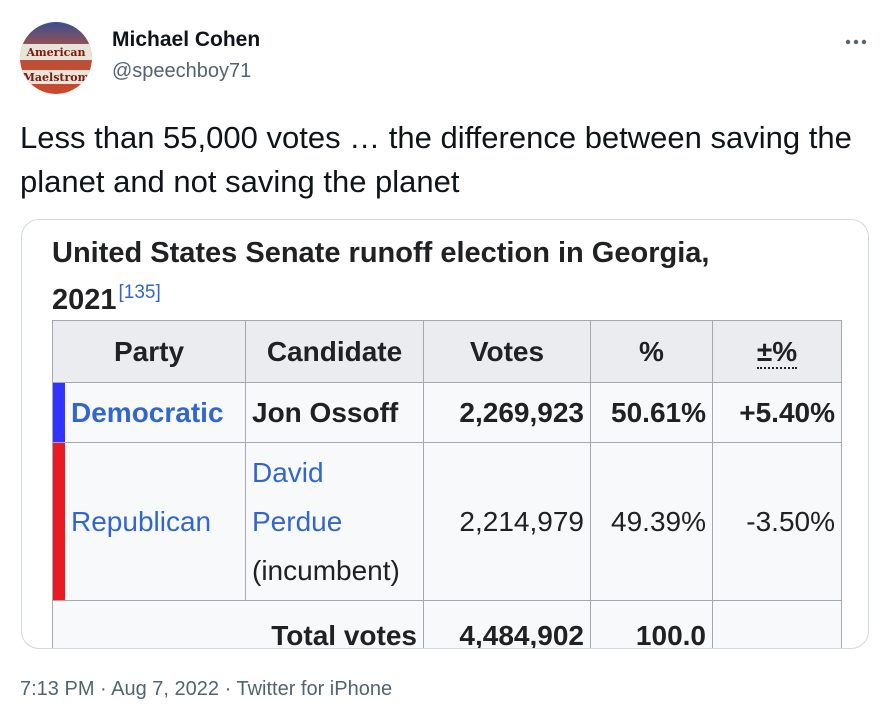 The width and height of the screenshot is (896, 722). What do you see at coordinates (777, 624) in the screenshot?
I see `total-change-cell` at bounding box center [777, 624].